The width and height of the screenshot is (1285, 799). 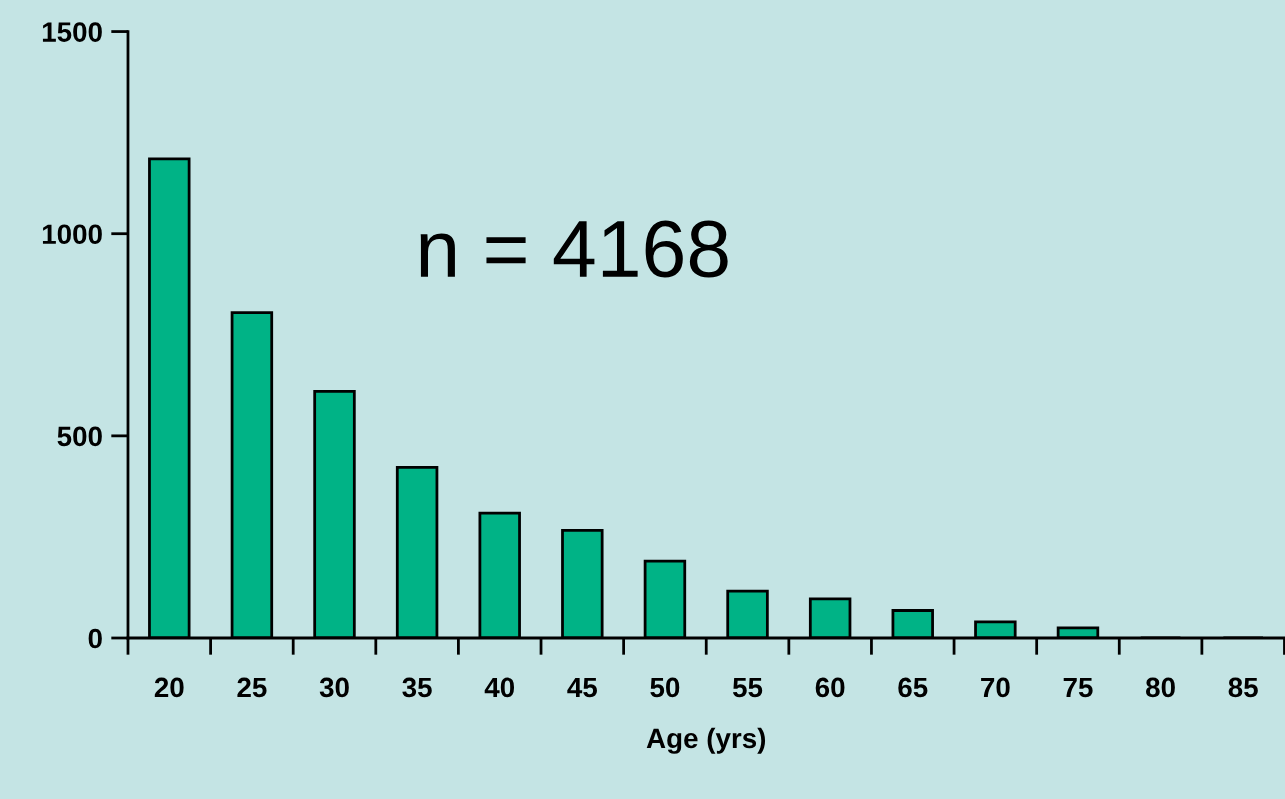 I want to click on annotation: n = 4168, so click(x=574, y=249).